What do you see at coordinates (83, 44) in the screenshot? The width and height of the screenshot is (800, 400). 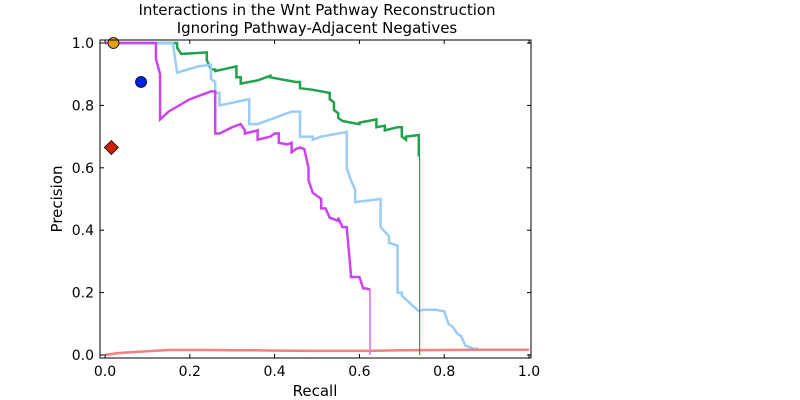 I see `y-tick-label: 1.0` at bounding box center [83, 44].